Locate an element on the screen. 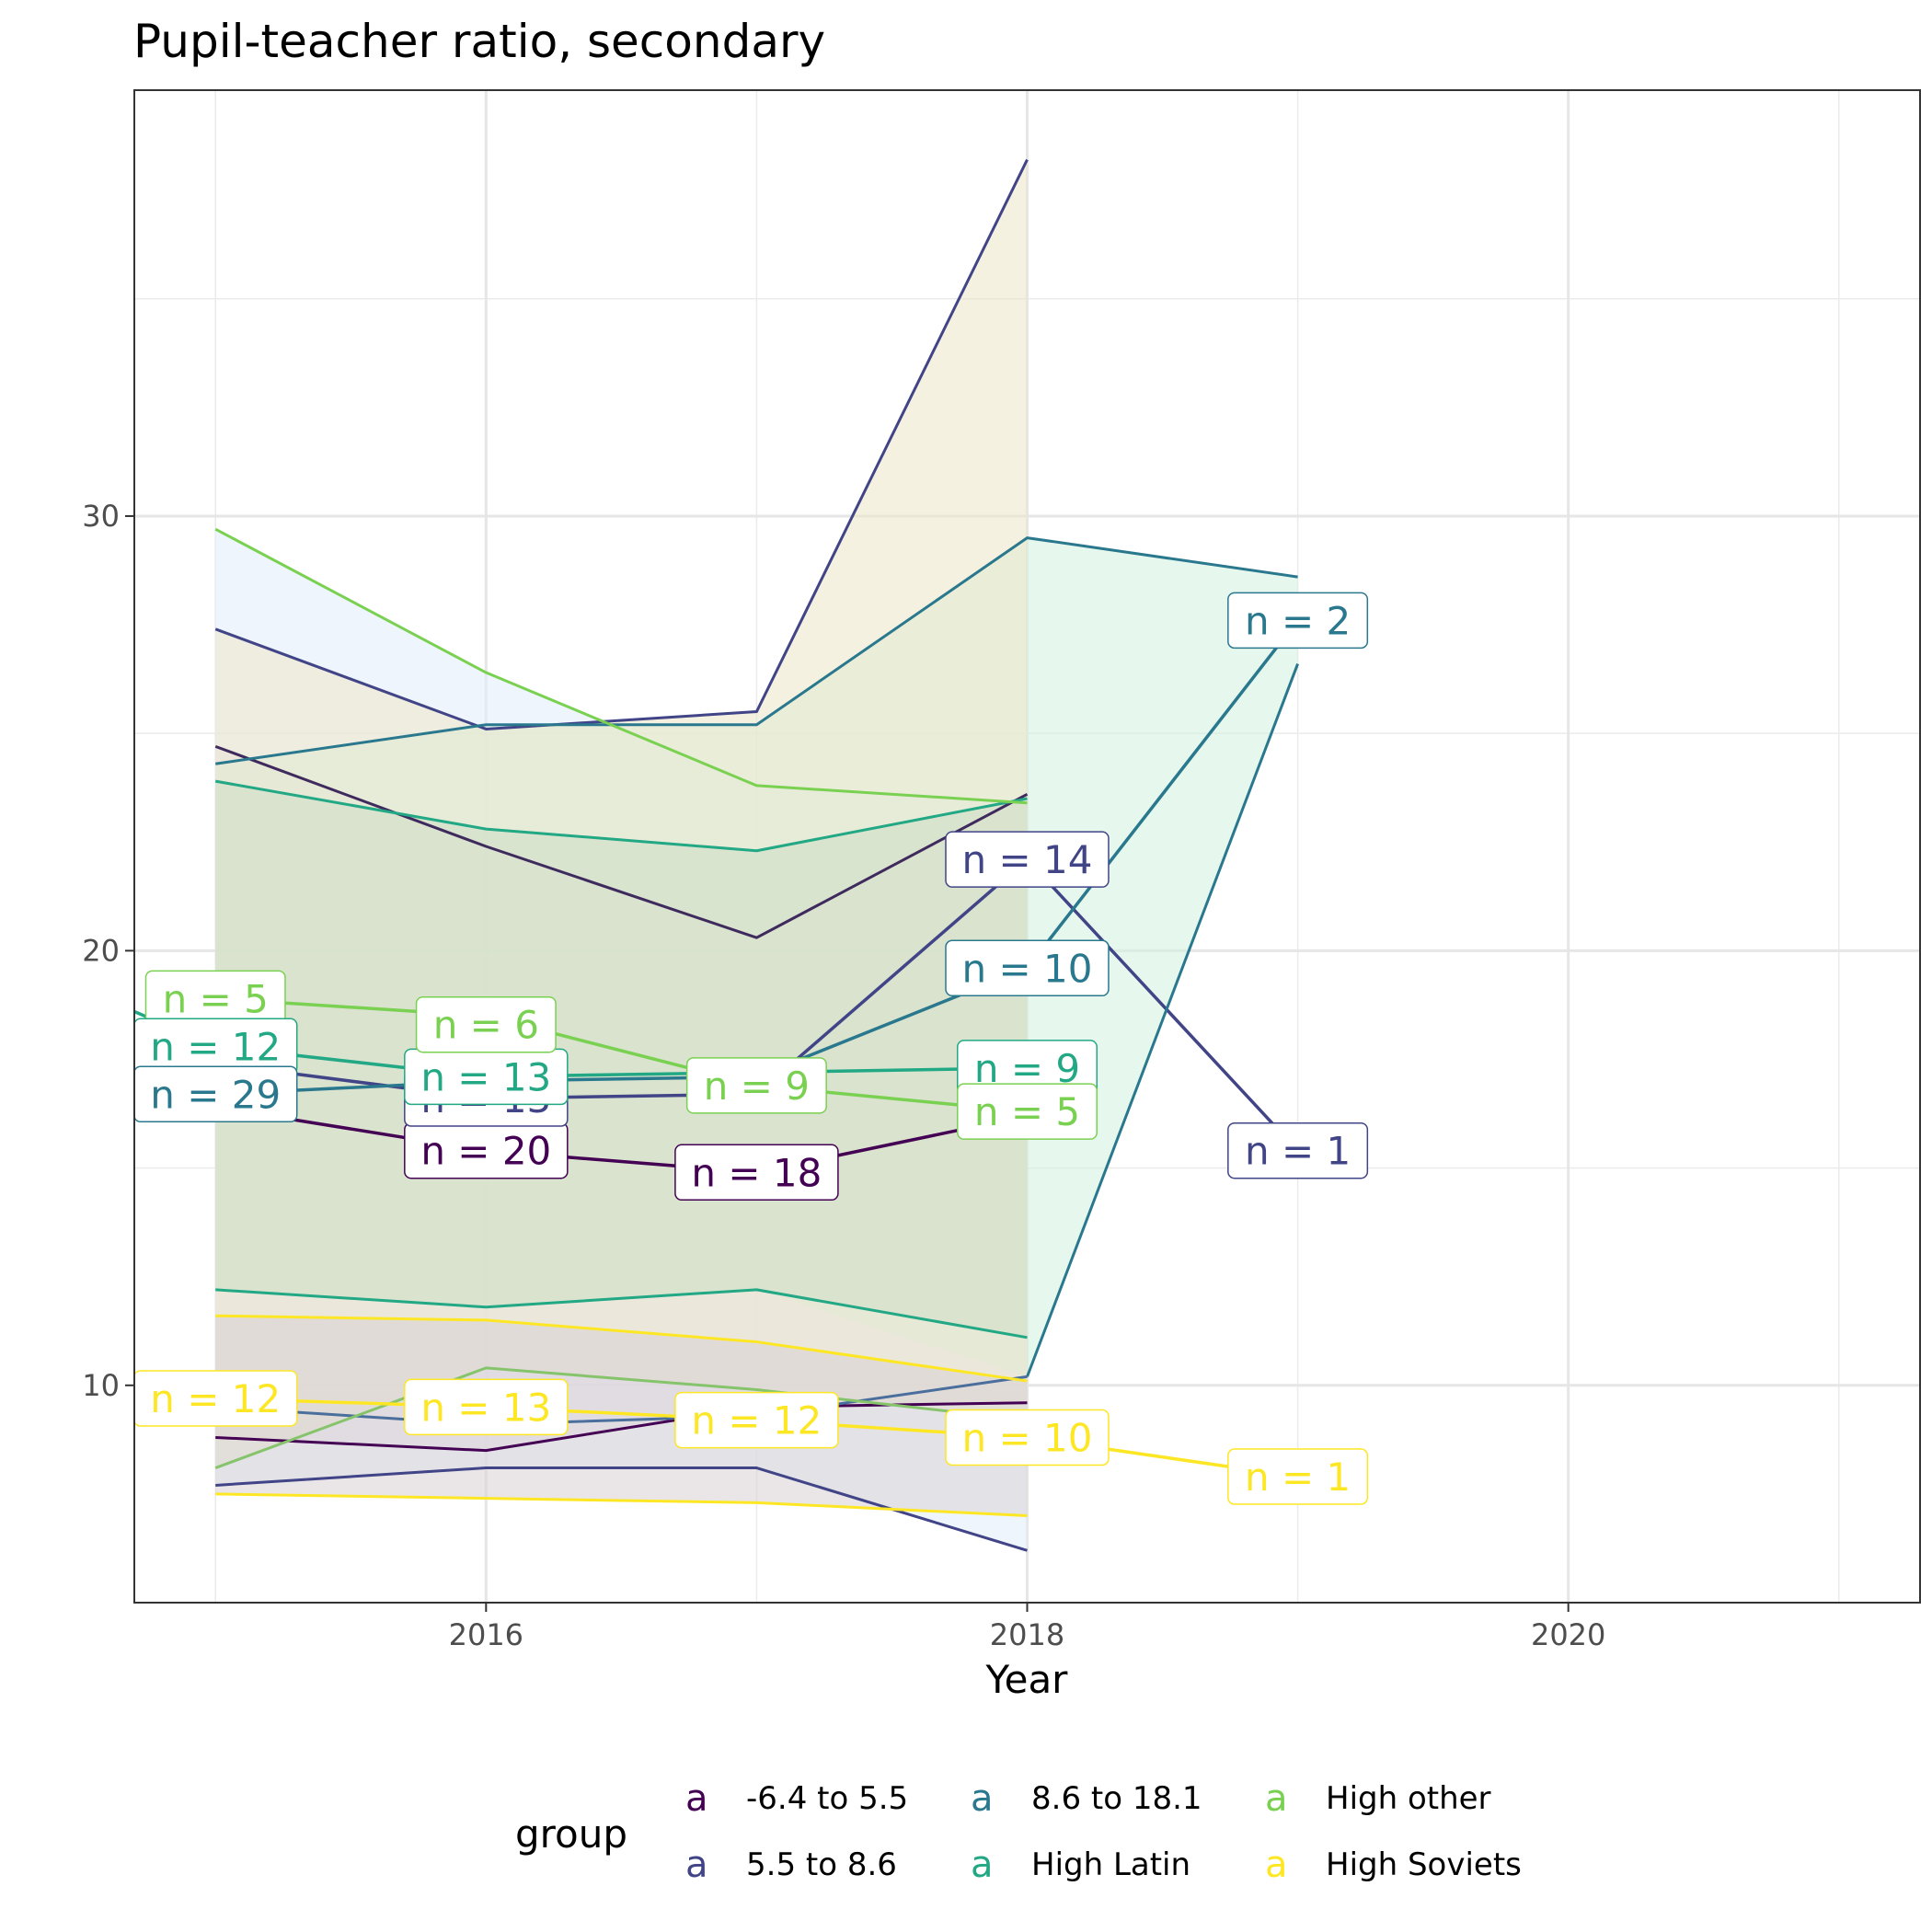 The height and width of the screenshot is (1932, 1932). count-label: n = 20 is located at coordinates (486, 1150).